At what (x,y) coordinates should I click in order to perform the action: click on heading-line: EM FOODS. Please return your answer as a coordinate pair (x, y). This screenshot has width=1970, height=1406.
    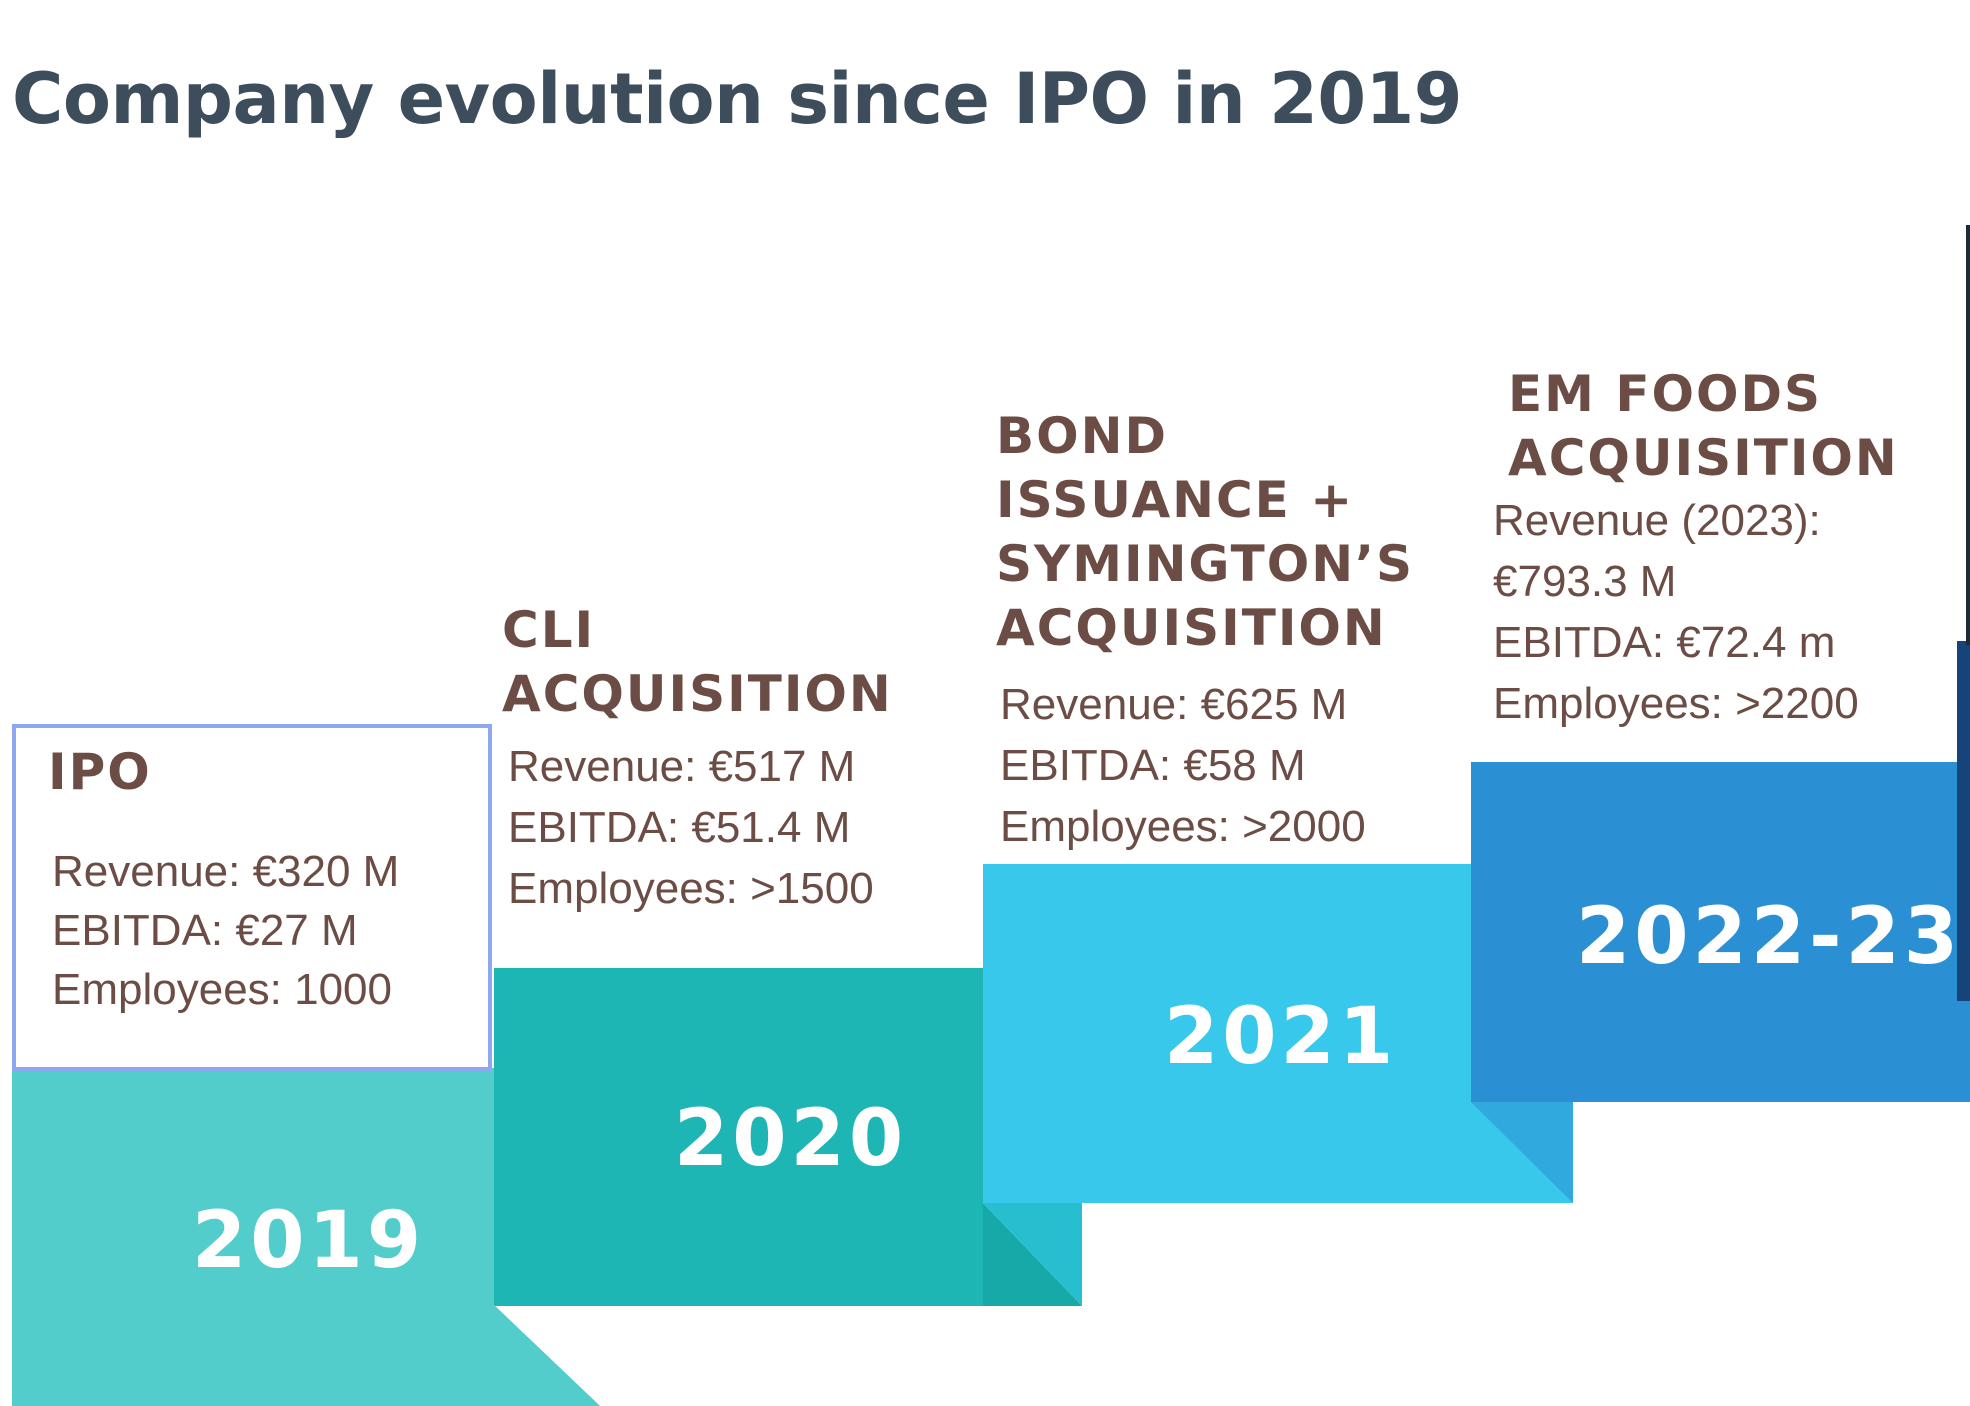
    Looking at the image, I should click on (1665, 394).